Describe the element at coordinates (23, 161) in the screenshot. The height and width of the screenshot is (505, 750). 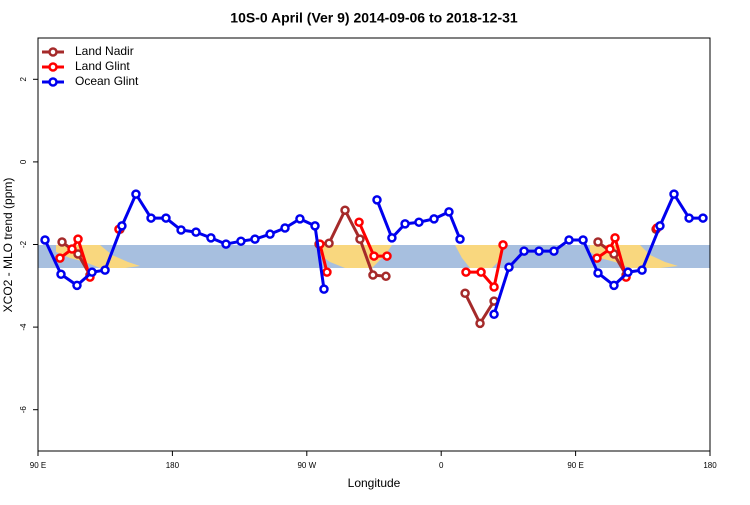
I see `y-tick-label: 0` at that location.